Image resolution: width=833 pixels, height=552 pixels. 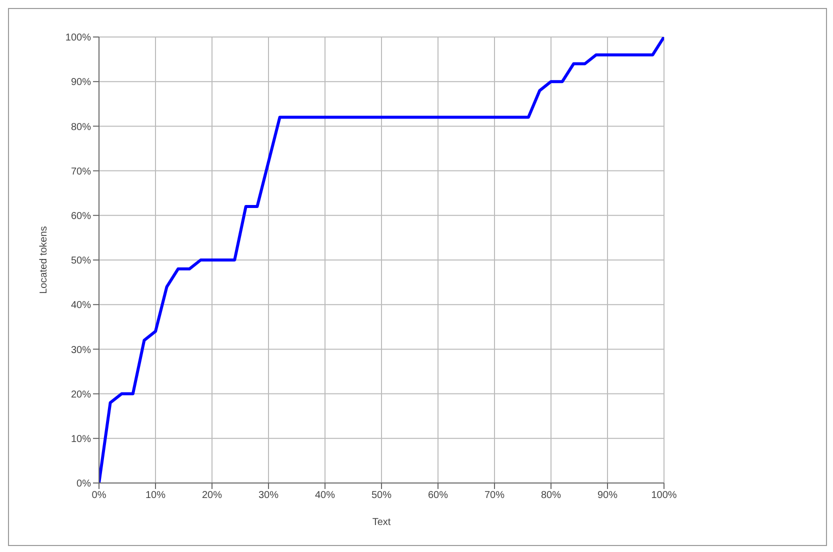 I want to click on x-tick-label: 60%, so click(x=438, y=496).